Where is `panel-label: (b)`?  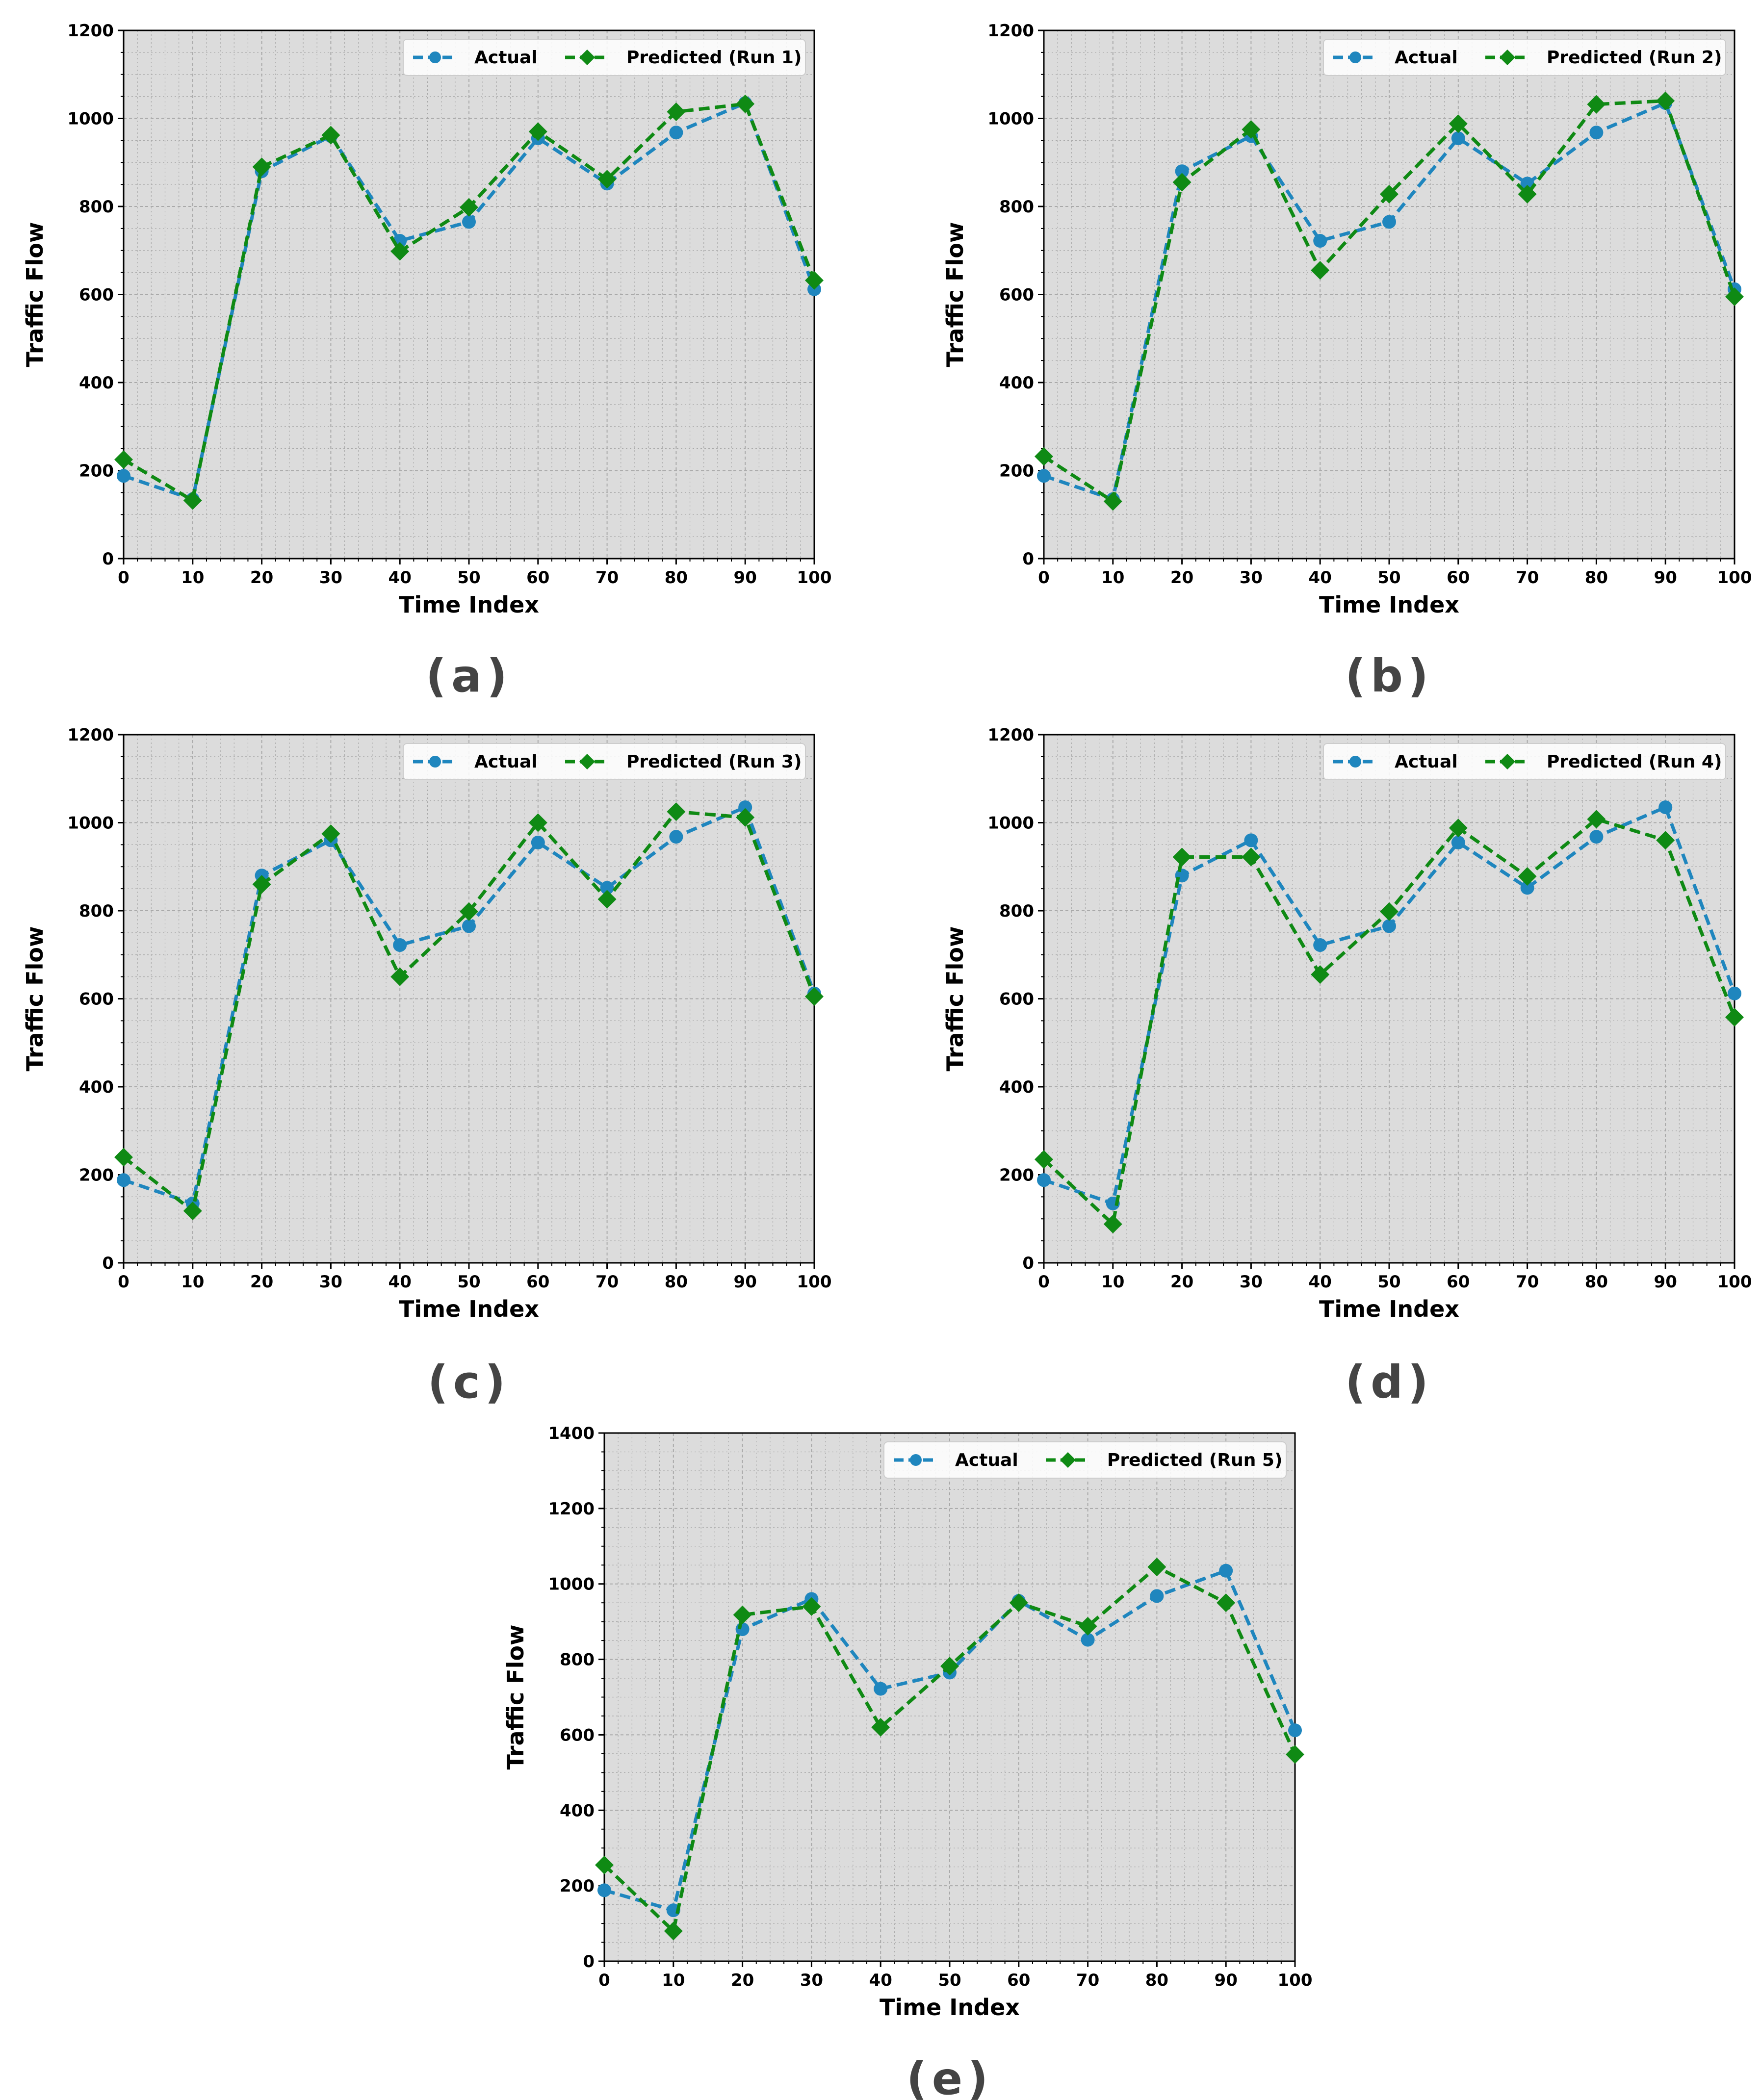 panel-label: (b) is located at coordinates (1389, 676).